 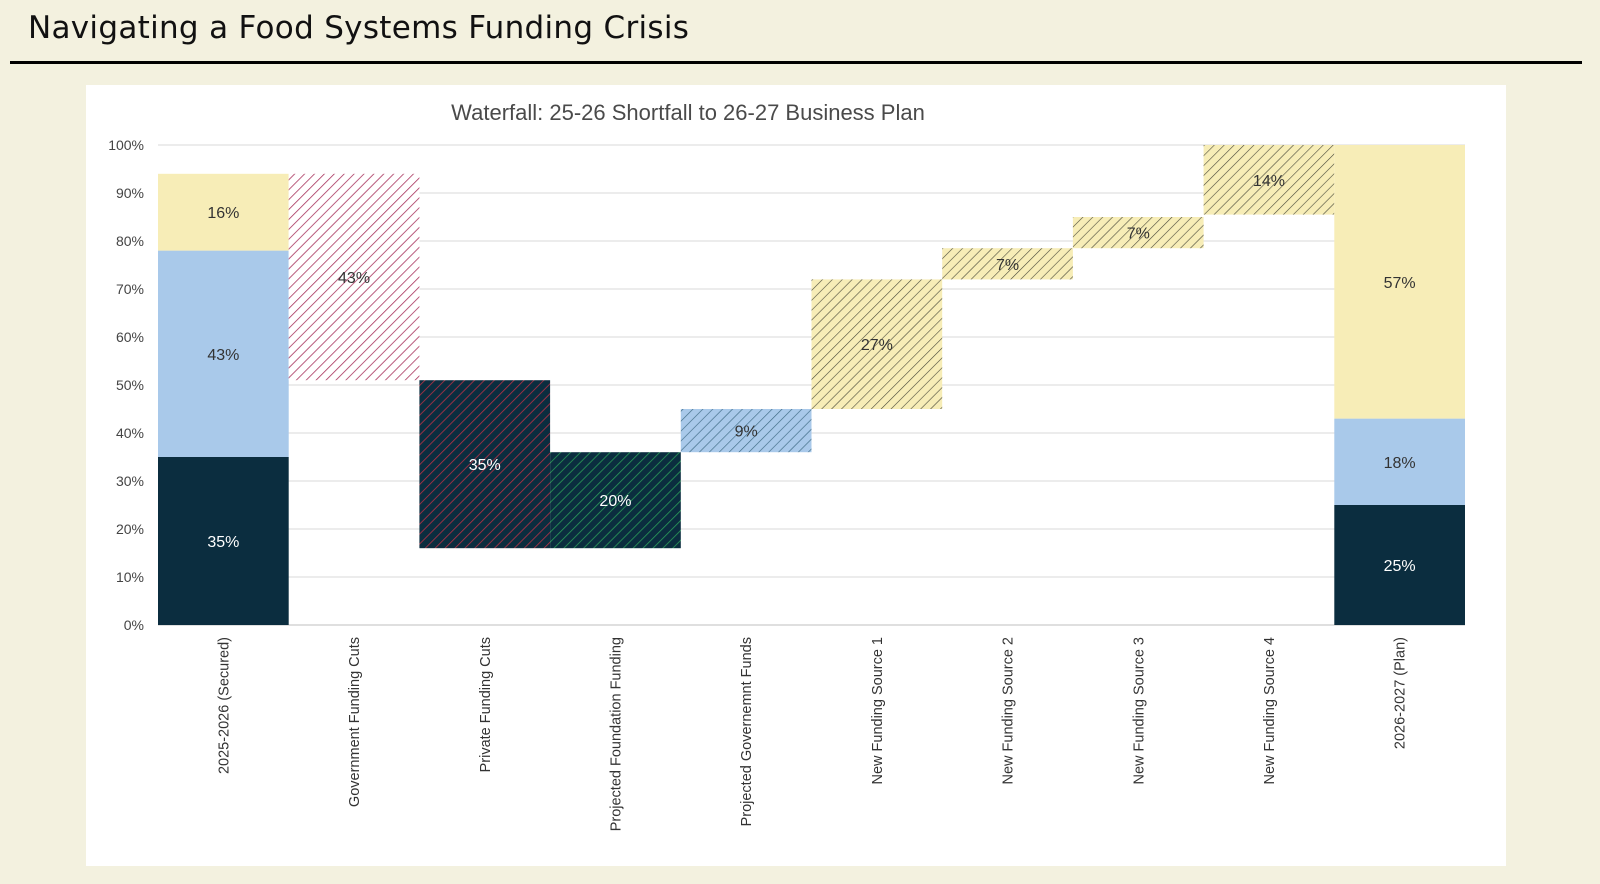 I want to click on bar-new-funding-source-2-new_source, so click(x=1007, y=264).